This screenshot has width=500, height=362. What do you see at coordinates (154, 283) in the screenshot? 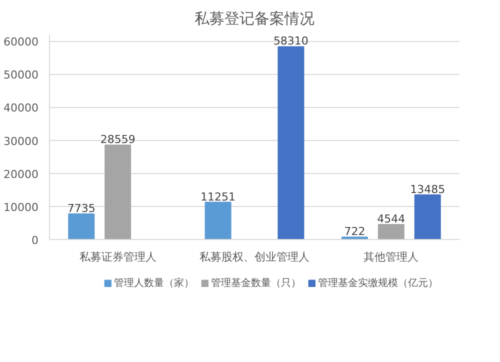
I see `legend-label: 管理人数量（家）` at bounding box center [154, 283].